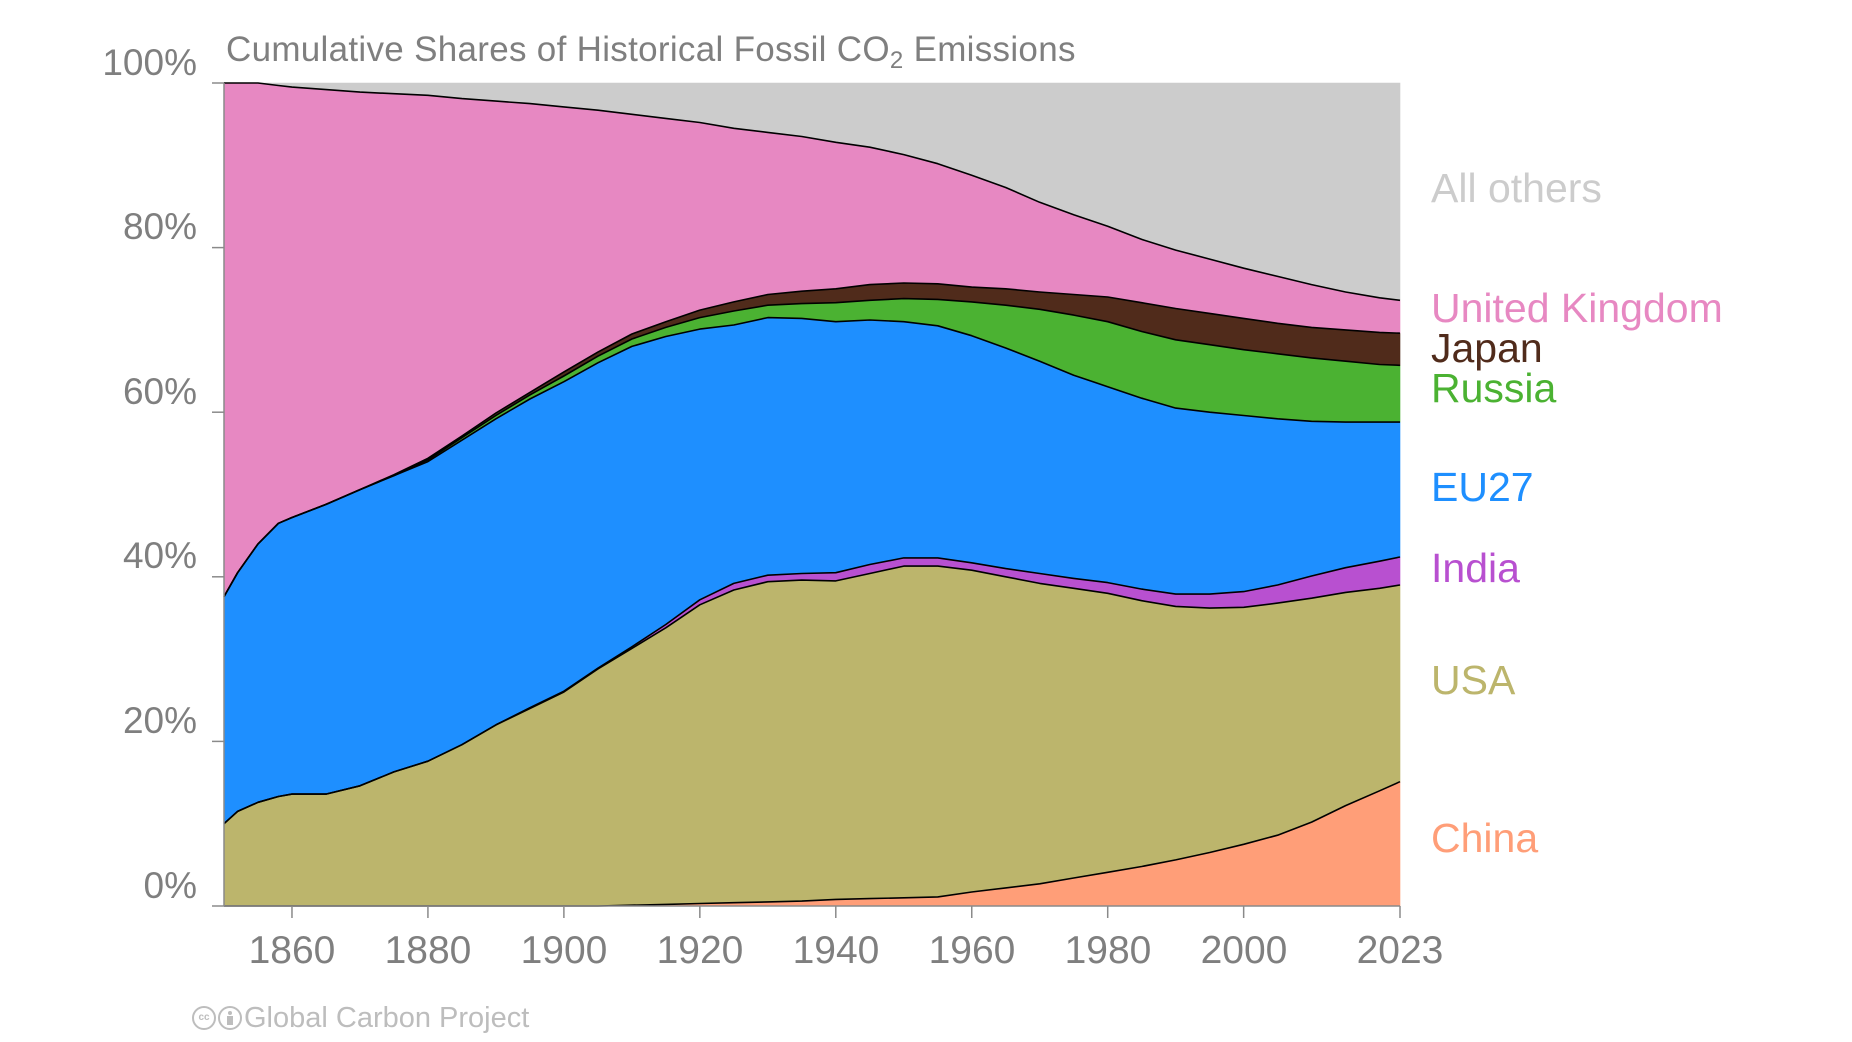 The image size is (1852, 1042). Describe the element at coordinates (1482, 487) in the screenshot. I see `label-eu27: EU27` at that location.